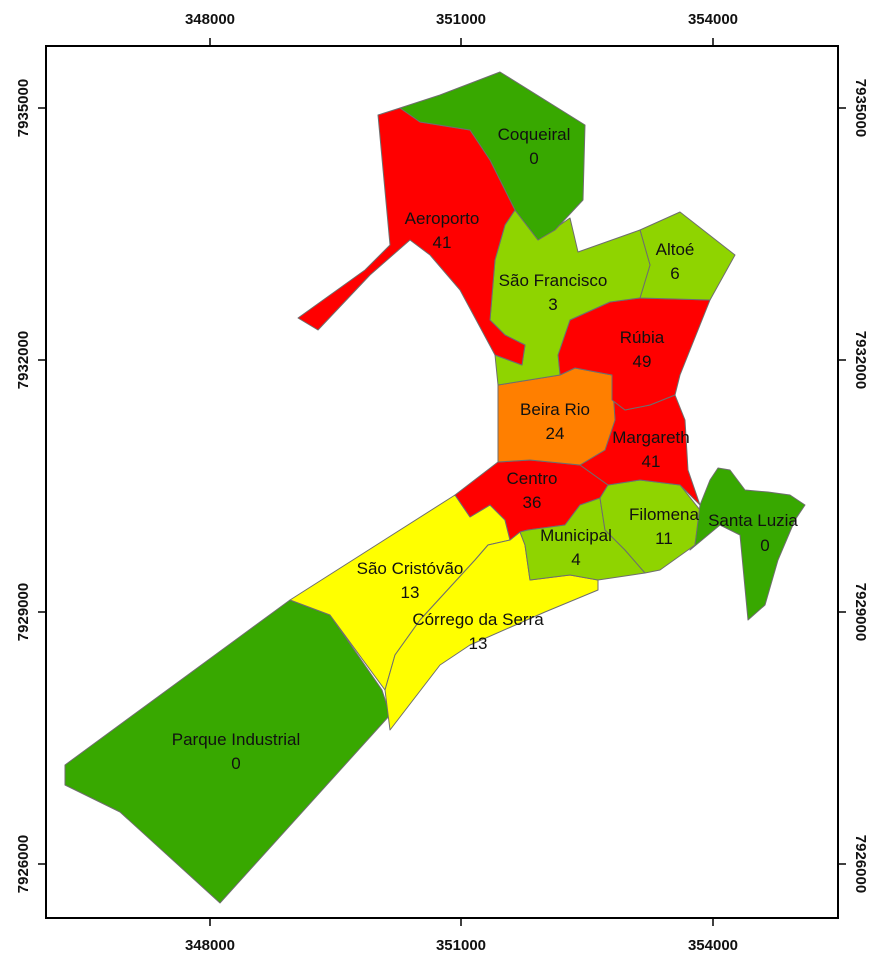 This screenshot has width=882, height=967. I want to click on label-santa-luzia-name: Santa Luzia, so click(753, 520).